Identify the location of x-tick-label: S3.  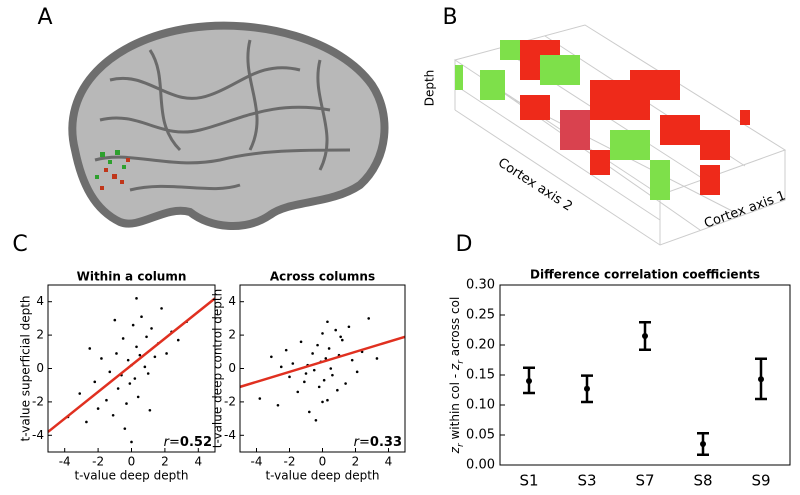
(586, 481).